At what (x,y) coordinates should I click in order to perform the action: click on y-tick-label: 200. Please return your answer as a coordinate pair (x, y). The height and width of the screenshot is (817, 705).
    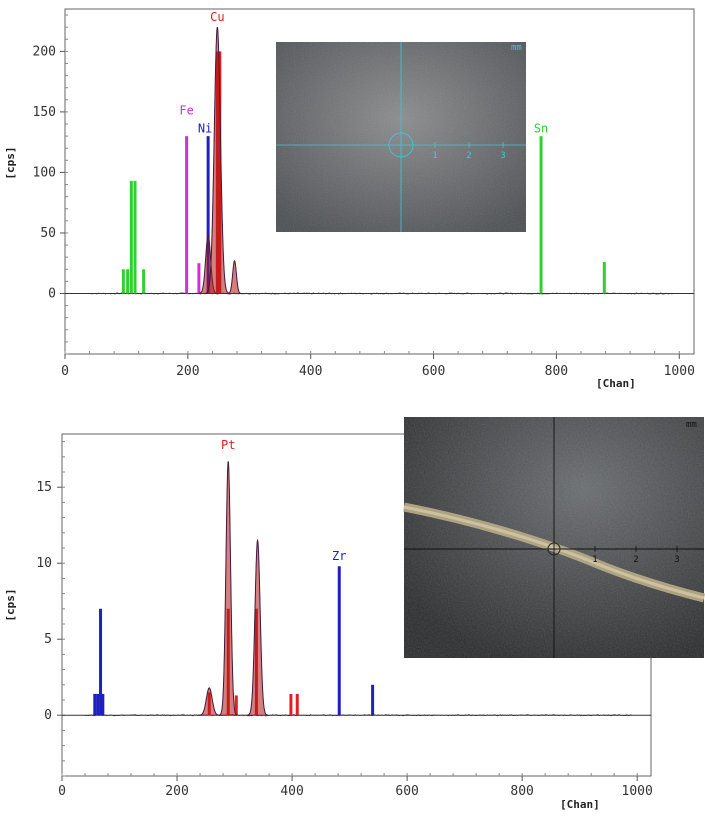
    Looking at the image, I should click on (44, 51).